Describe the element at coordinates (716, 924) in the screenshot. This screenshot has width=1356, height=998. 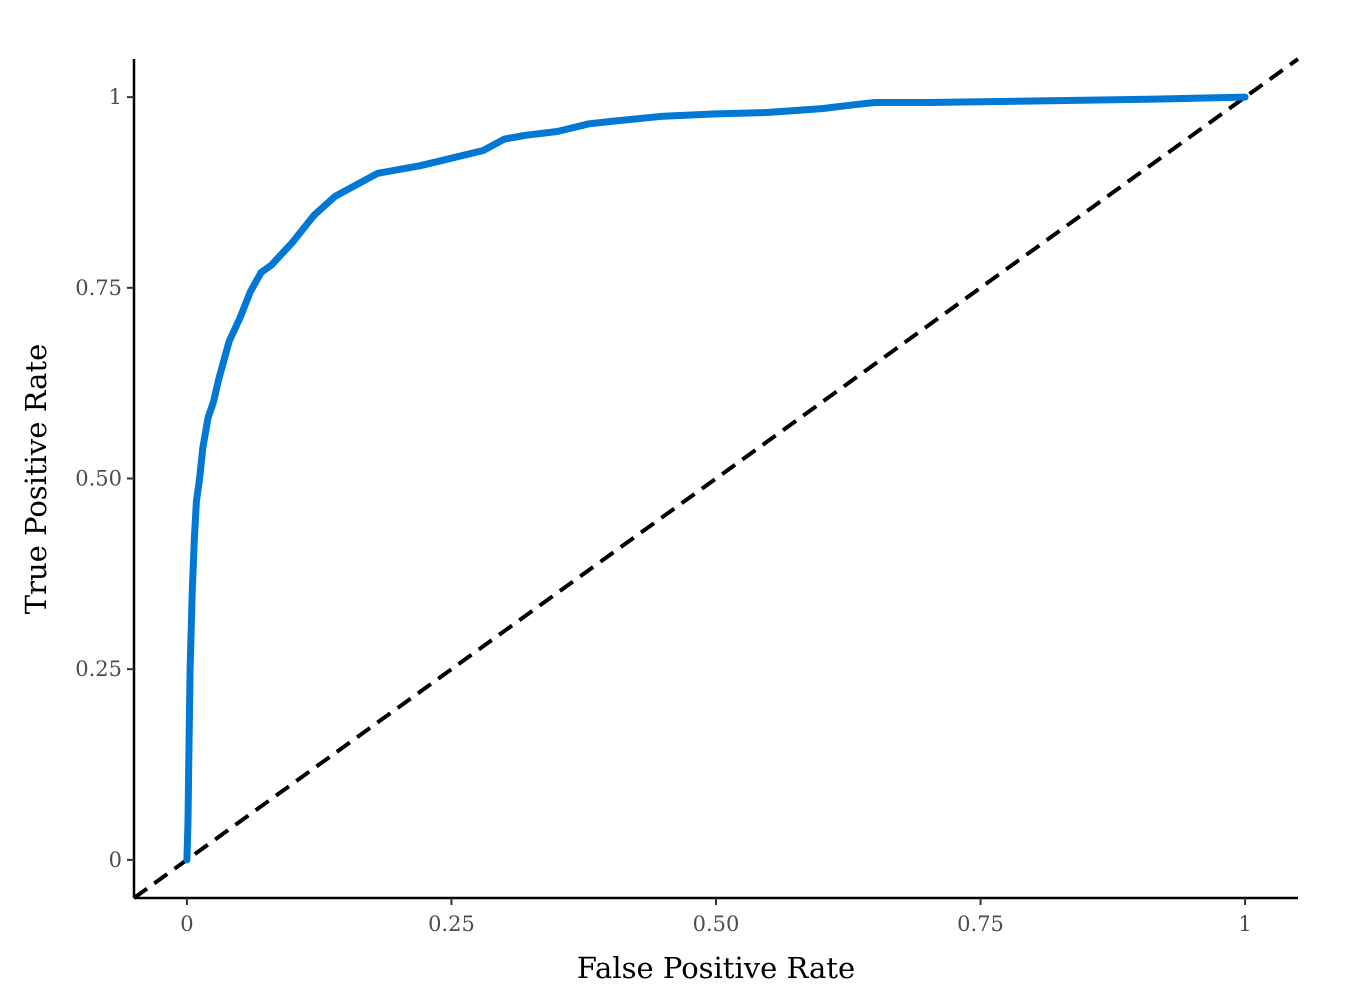
I see `x-tick-label: 0.50` at that location.